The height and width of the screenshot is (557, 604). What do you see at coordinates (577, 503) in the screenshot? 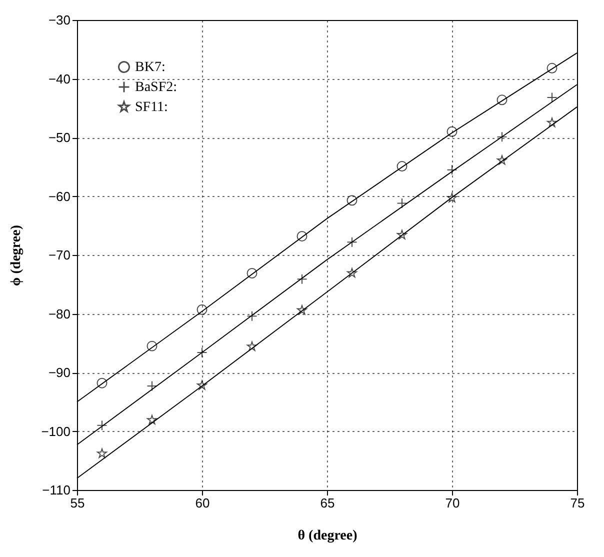
I see `x-tick-label: 75` at bounding box center [577, 503].